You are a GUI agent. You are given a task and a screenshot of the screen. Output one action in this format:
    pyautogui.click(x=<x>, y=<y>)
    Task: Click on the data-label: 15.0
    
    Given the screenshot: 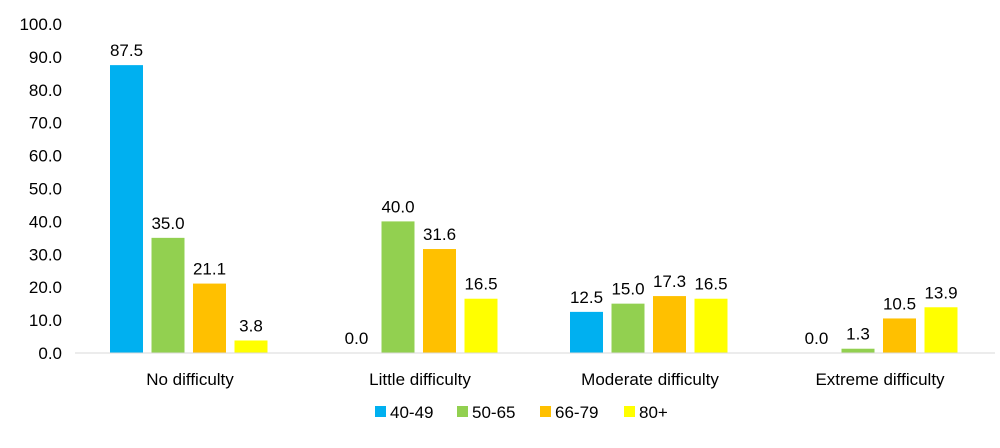 What is the action you would take?
    pyautogui.click(x=627, y=289)
    